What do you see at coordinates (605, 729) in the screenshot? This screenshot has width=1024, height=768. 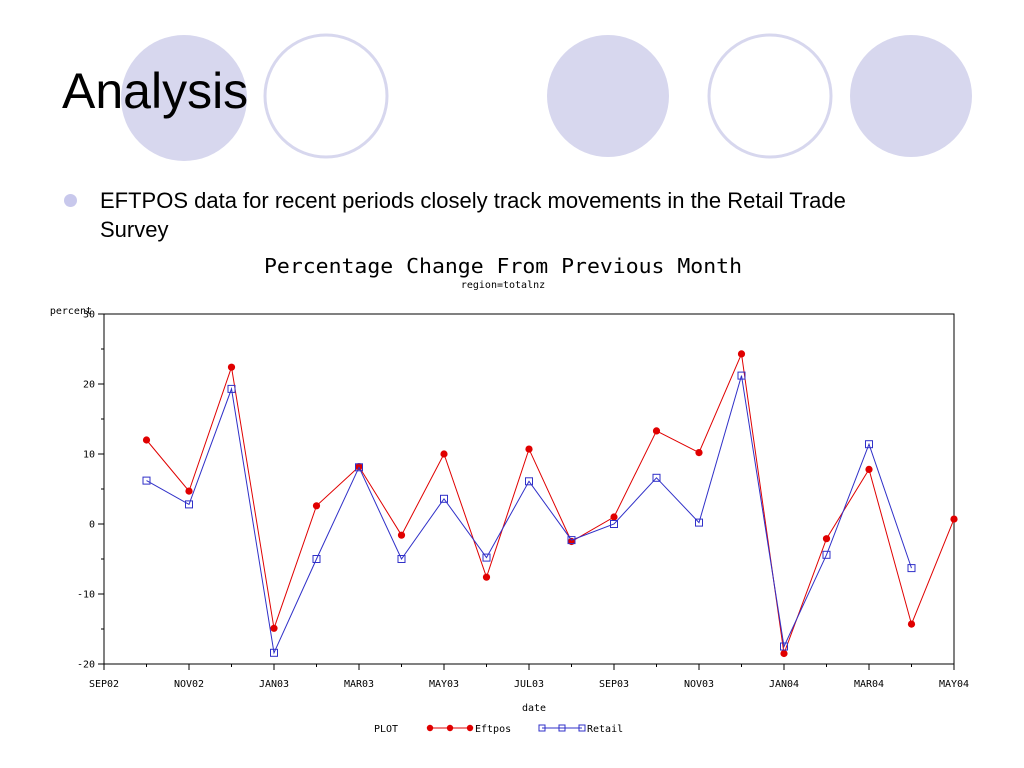 I see `legend-entry-label: Retail` at bounding box center [605, 729].